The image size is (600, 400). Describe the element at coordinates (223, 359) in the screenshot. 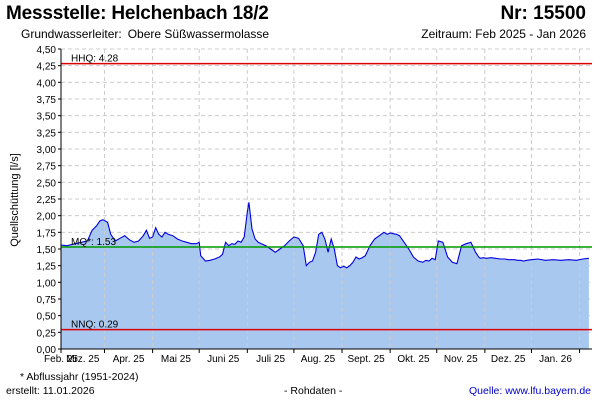

I see `x-tick-label: Juni 25` at that location.